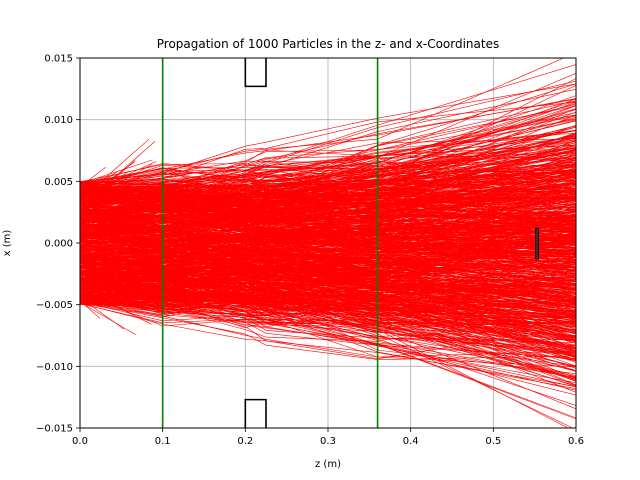  Describe the element at coordinates (411, 441) in the screenshot. I see `x-tick-label: 0.4` at that location.